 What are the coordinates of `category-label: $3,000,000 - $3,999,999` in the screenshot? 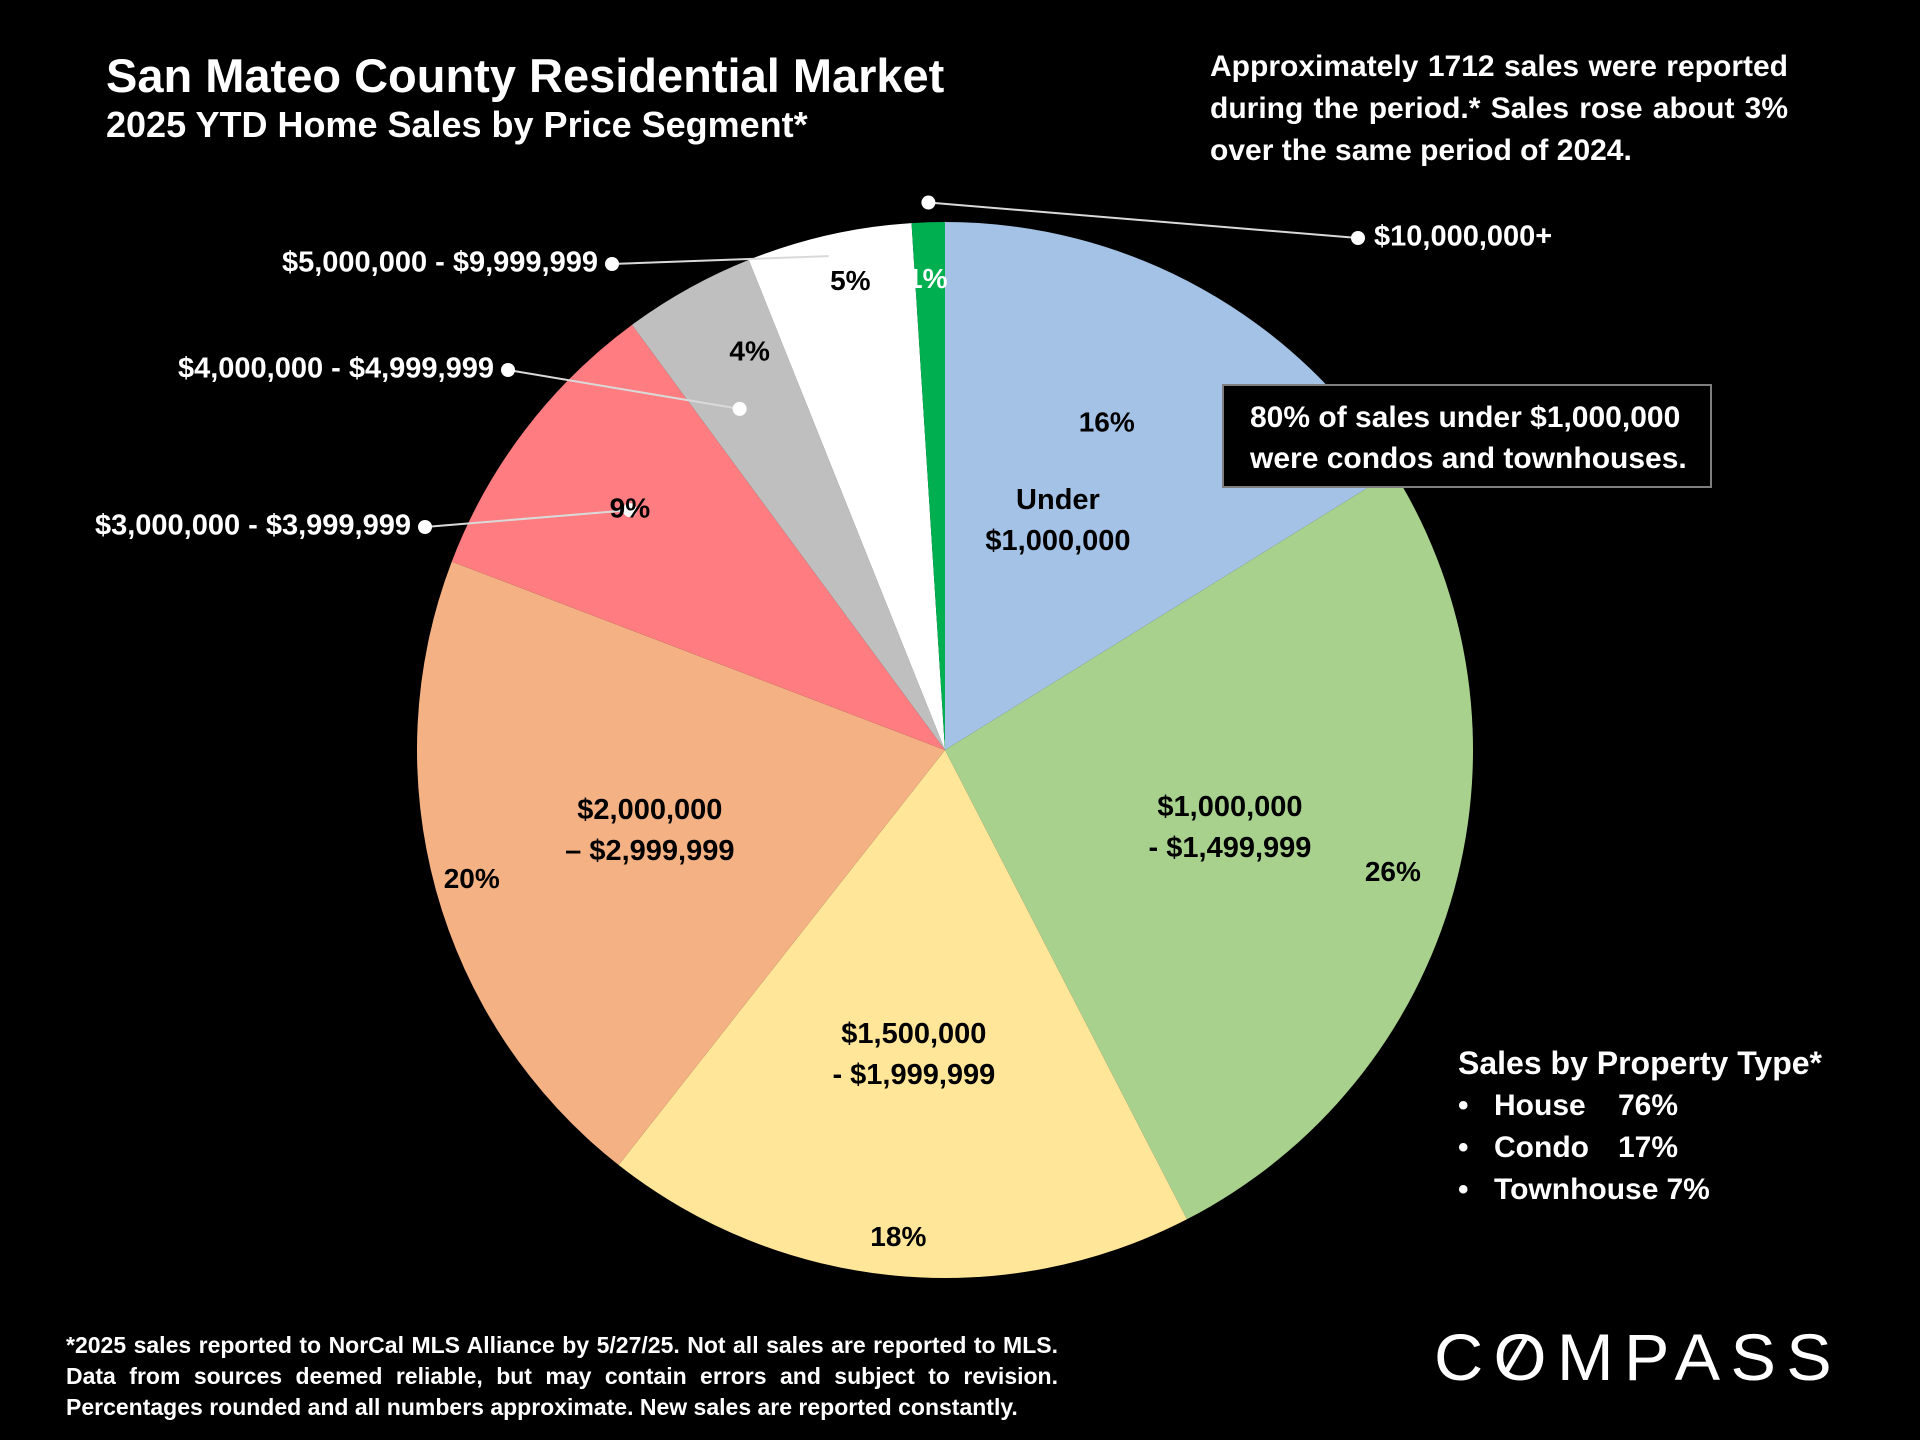 It's located at (253, 526).